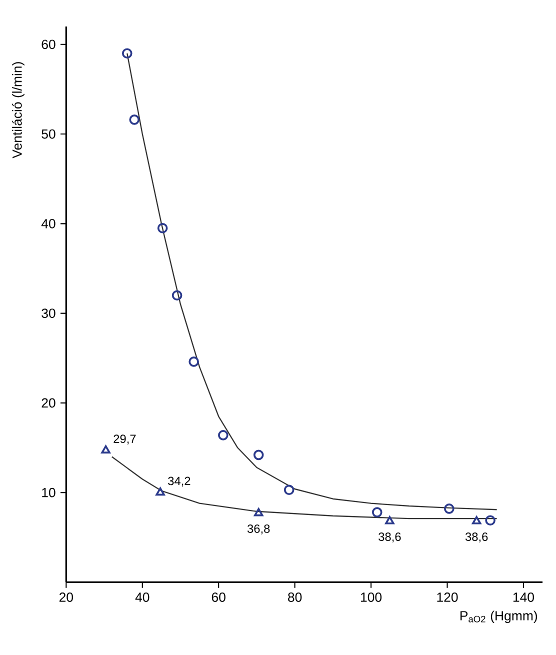  Describe the element at coordinates (259, 529) in the screenshot. I see `annotation: 36,8` at that location.